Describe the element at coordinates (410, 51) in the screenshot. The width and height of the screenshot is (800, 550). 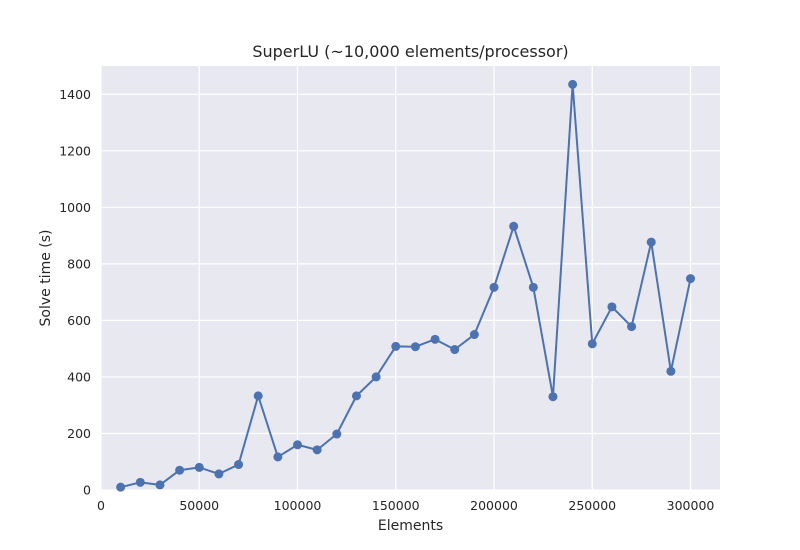
I see `chart-title: SuperLU (~10,000 elements/processor)` at that location.